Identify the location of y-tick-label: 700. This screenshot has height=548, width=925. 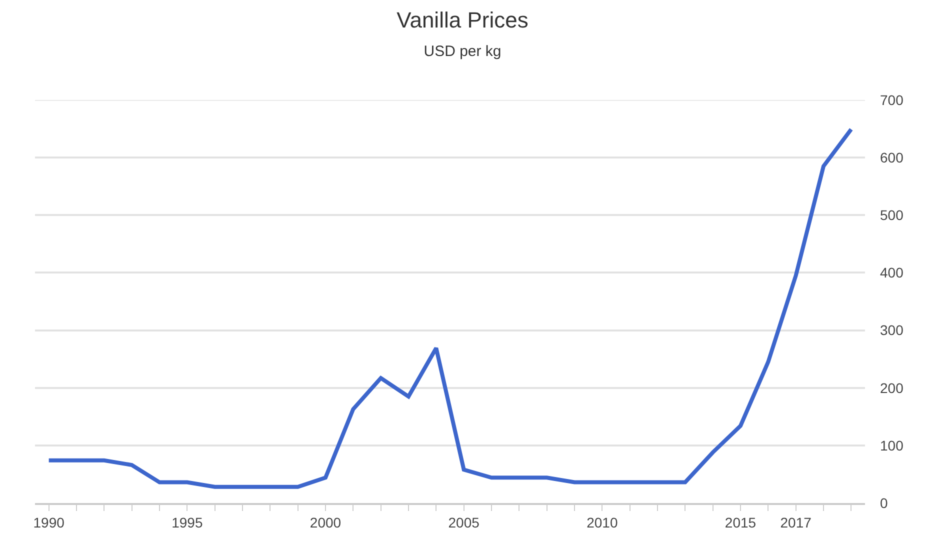
(892, 100).